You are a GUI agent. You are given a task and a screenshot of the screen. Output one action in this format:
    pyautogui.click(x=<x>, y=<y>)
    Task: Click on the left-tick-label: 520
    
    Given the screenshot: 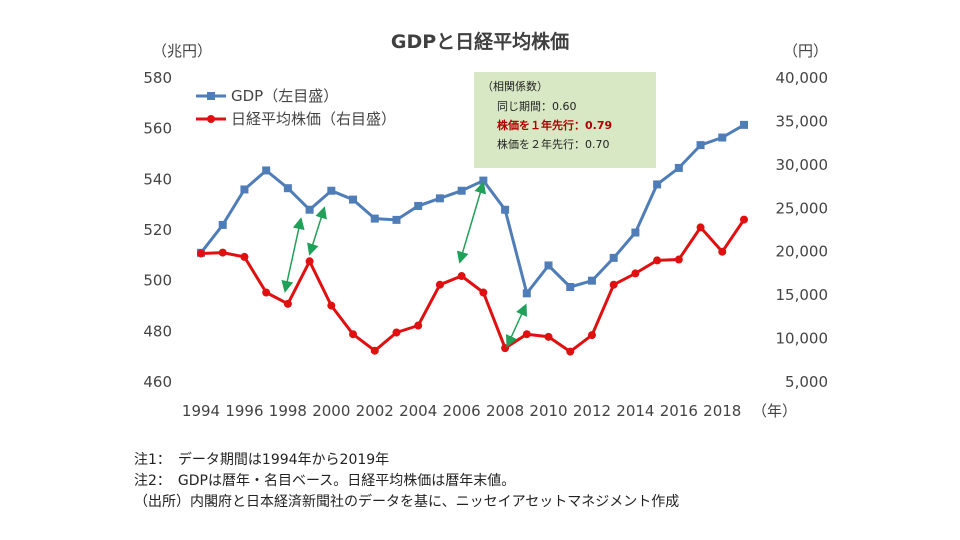 What is the action you would take?
    pyautogui.click(x=157, y=230)
    